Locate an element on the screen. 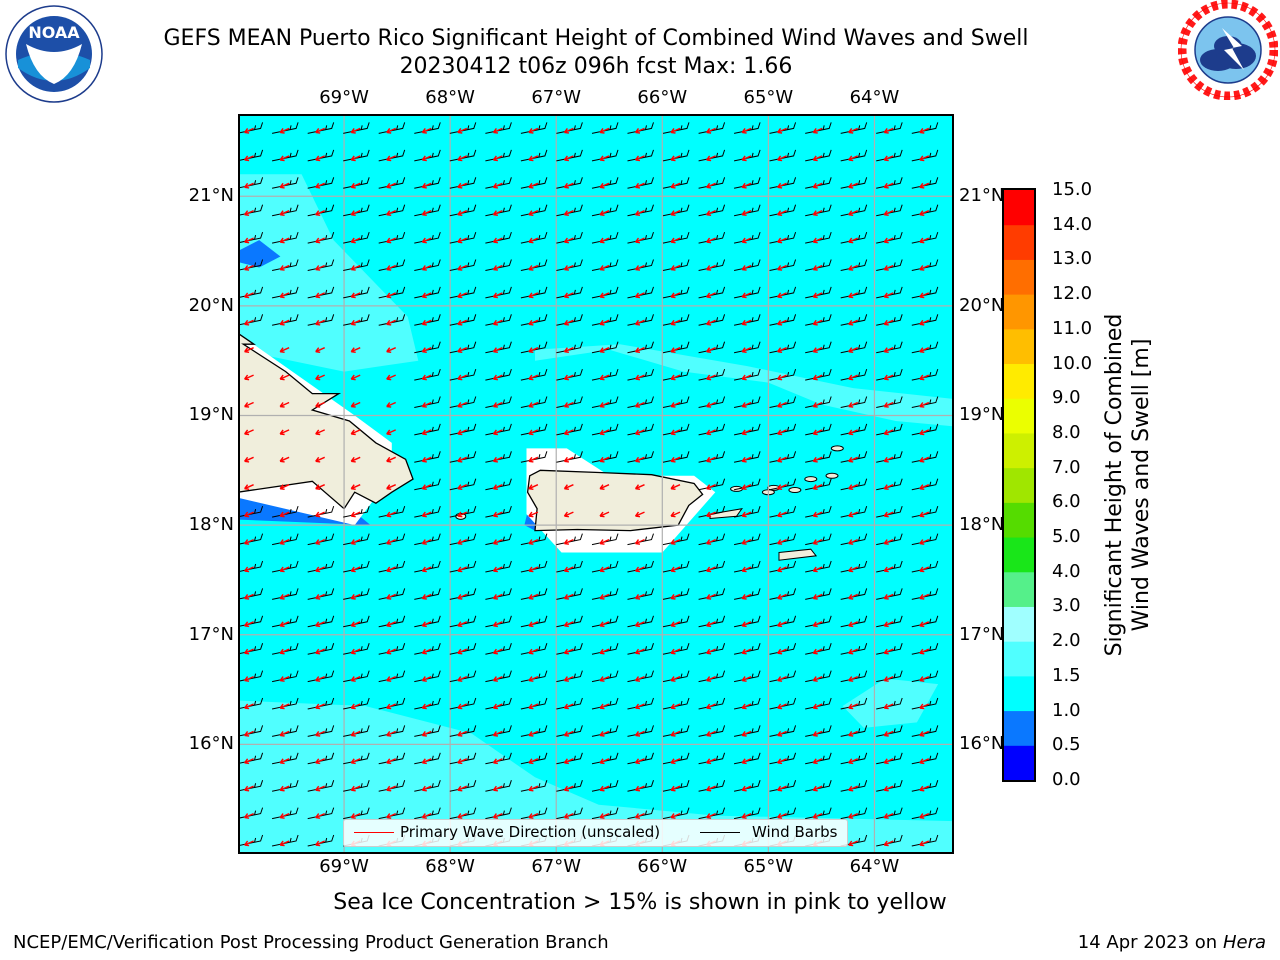 This screenshot has height=960, width=1280. wave-direction-legend-icon is located at coordinates (374, 832).